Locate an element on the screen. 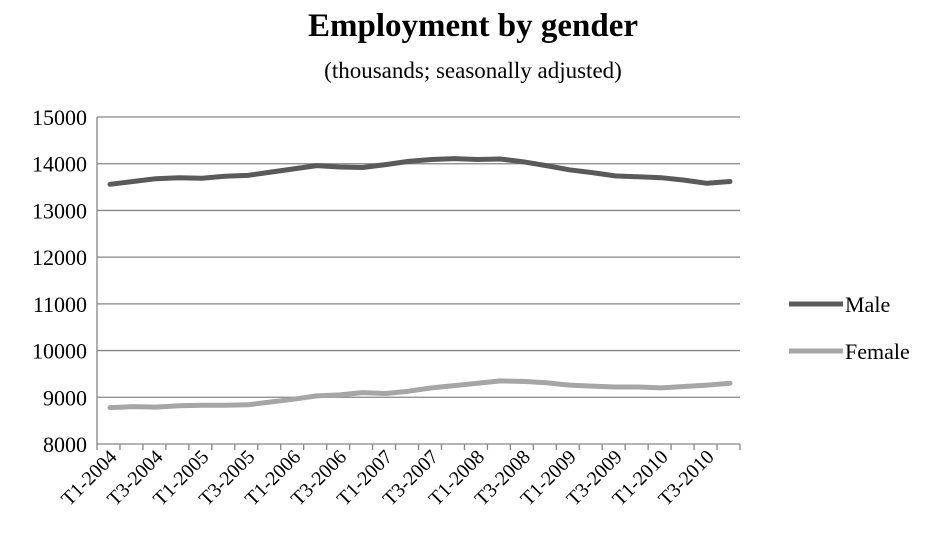 Image resolution: width=926 pixels, height=540 pixels. legend: Male Female is located at coordinates (849, 328).